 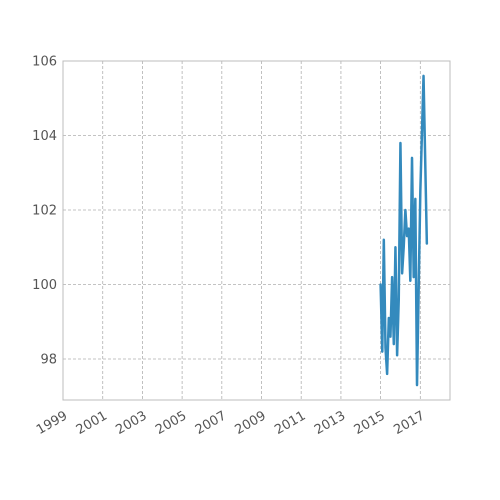 I want to click on y-tick-label: 104, so click(x=44, y=136).